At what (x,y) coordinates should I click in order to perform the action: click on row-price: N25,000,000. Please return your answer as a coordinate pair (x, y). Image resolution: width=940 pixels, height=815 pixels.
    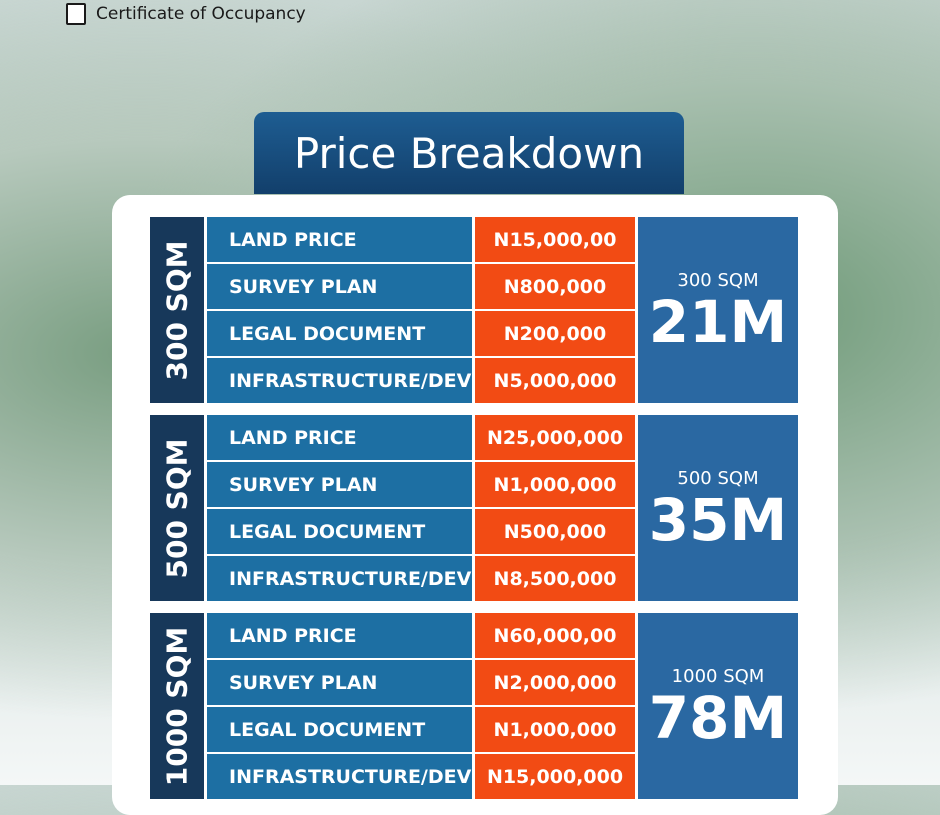
    Looking at the image, I should click on (555, 437).